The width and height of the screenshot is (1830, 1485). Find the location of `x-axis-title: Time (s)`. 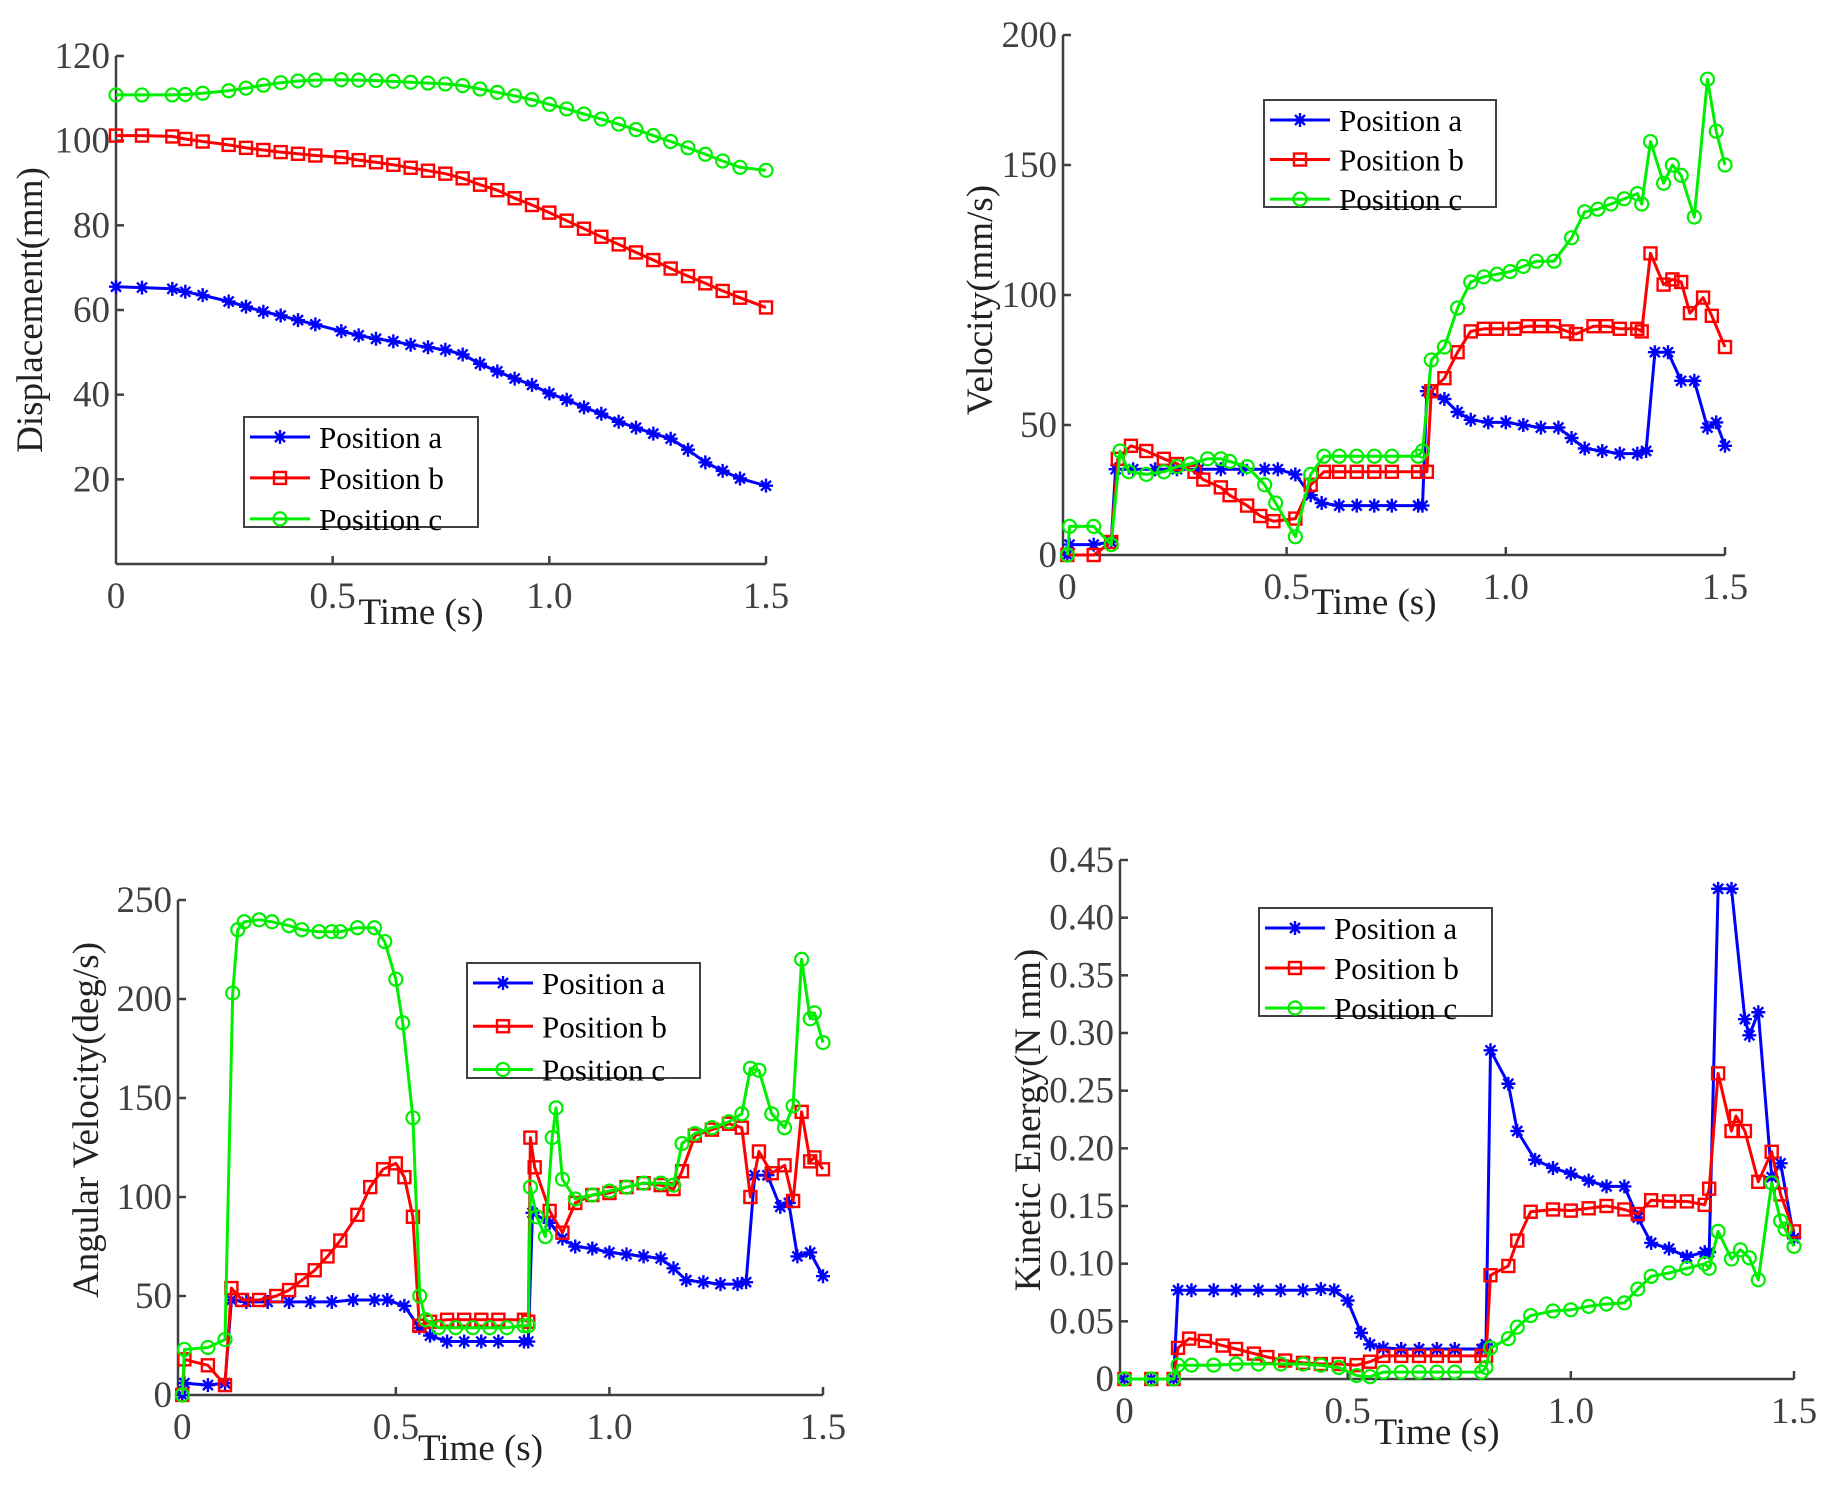

x-axis-title: Time (s) is located at coordinates (480, 1448).